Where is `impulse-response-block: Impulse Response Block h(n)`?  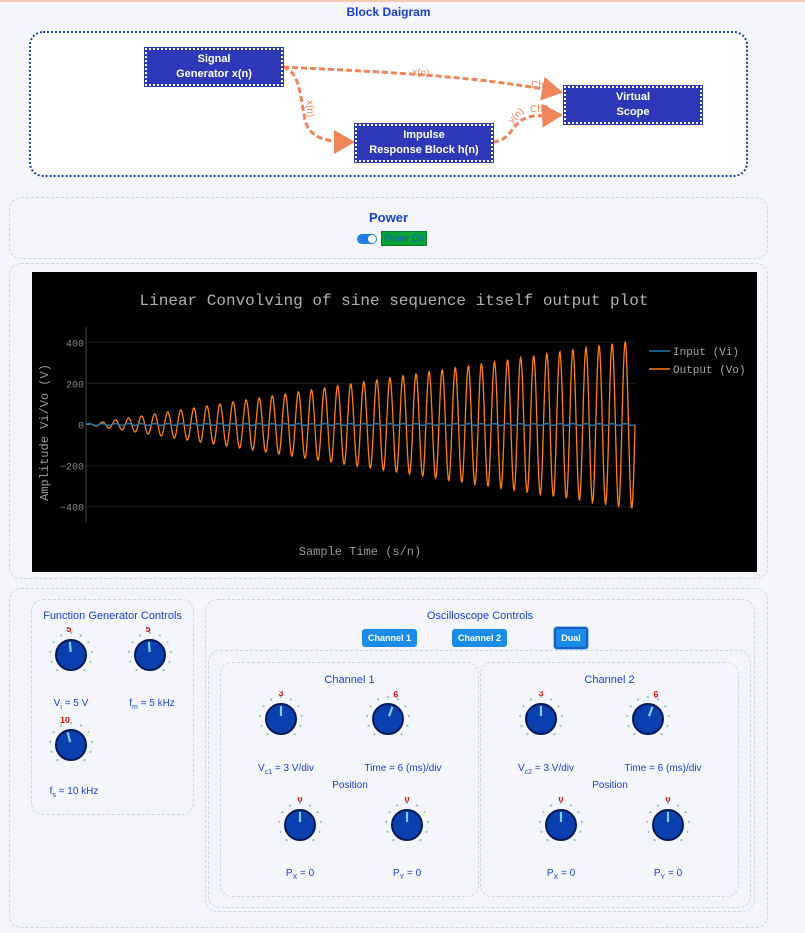
impulse-response-block: Impulse Response Block h(n) is located at coordinates (424, 143).